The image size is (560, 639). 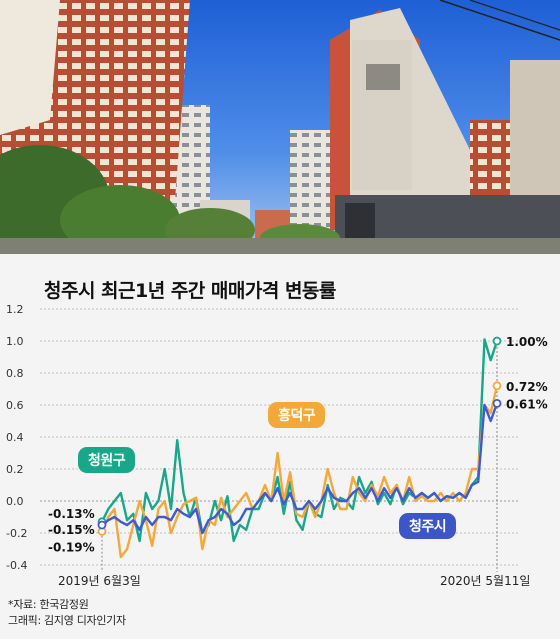 I want to click on series-label-cheongwon: 청원구, so click(x=107, y=460).